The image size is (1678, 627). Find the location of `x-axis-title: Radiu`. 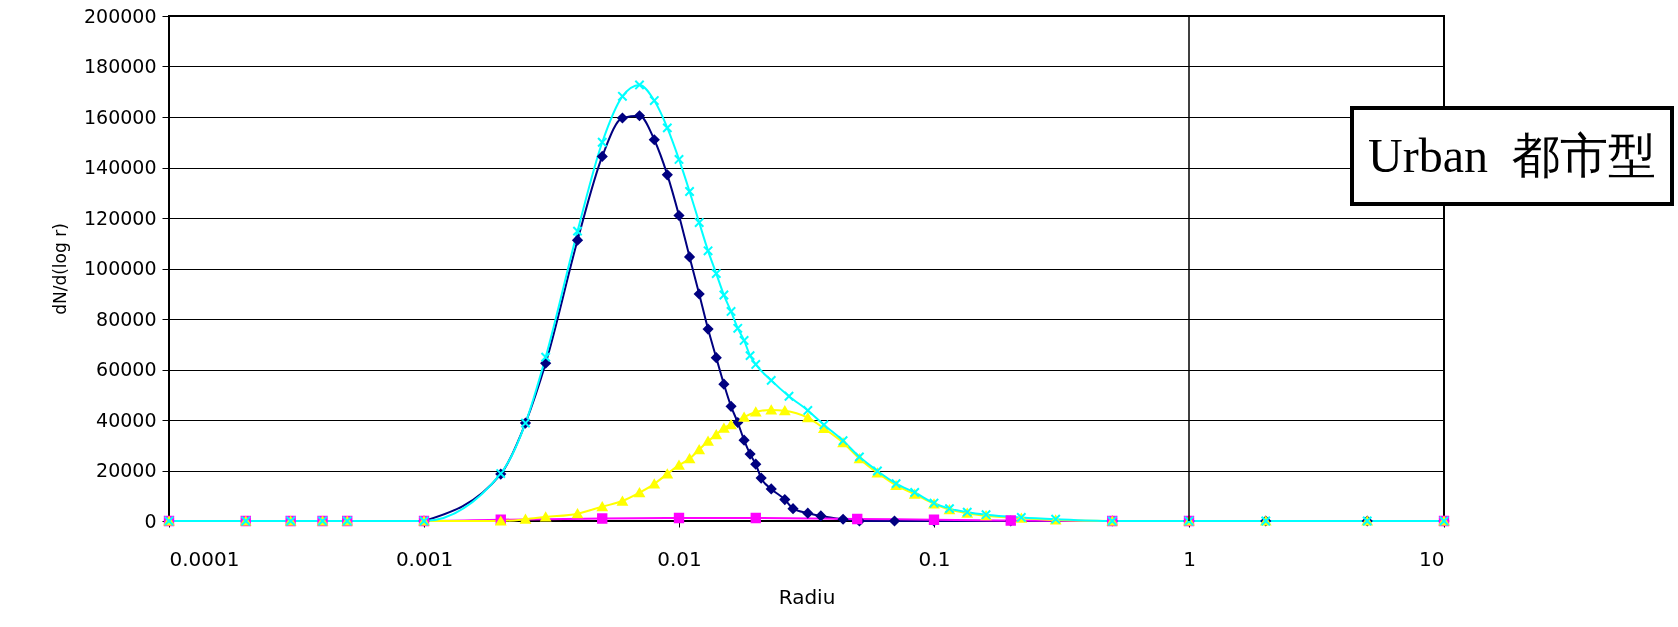

x-axis-title: Radiu is located at coordinates (807, 596).